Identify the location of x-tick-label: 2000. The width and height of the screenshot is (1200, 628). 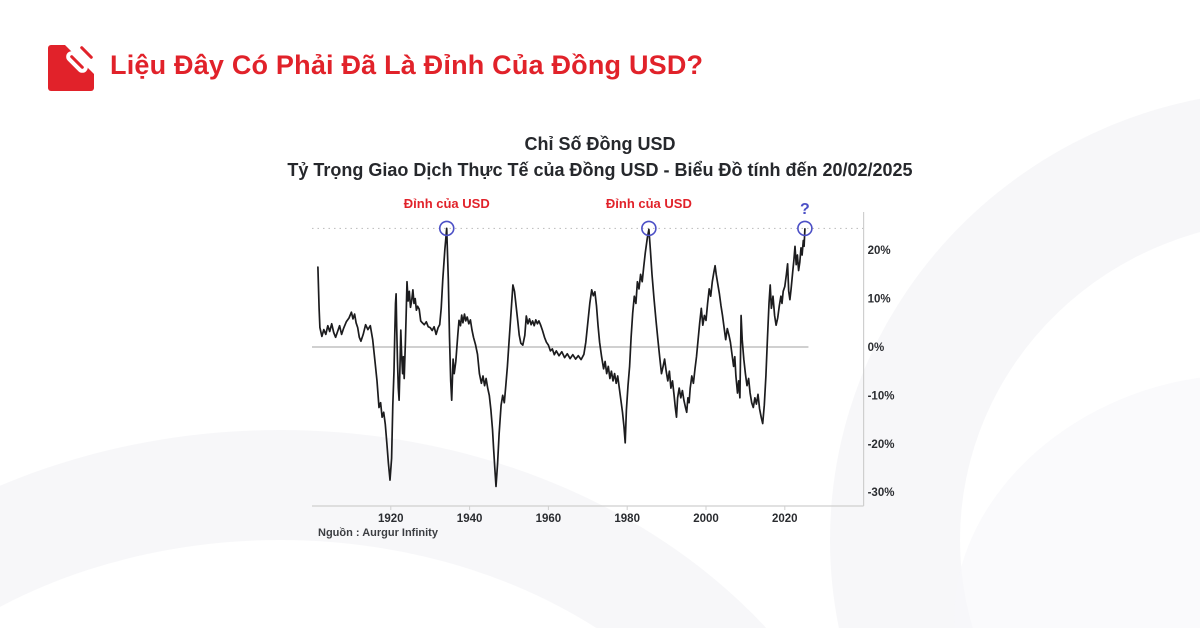
(706, 519).